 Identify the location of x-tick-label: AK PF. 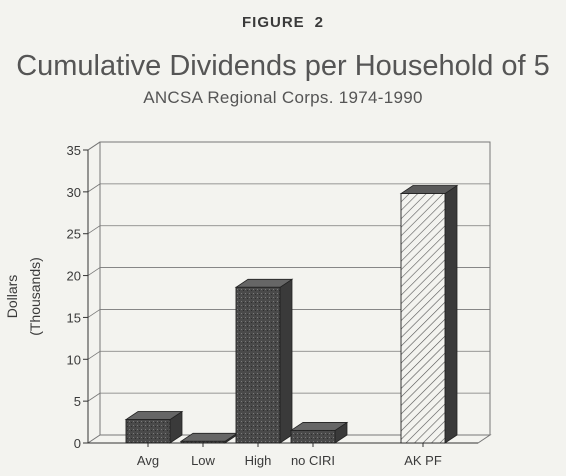
(423, 460).